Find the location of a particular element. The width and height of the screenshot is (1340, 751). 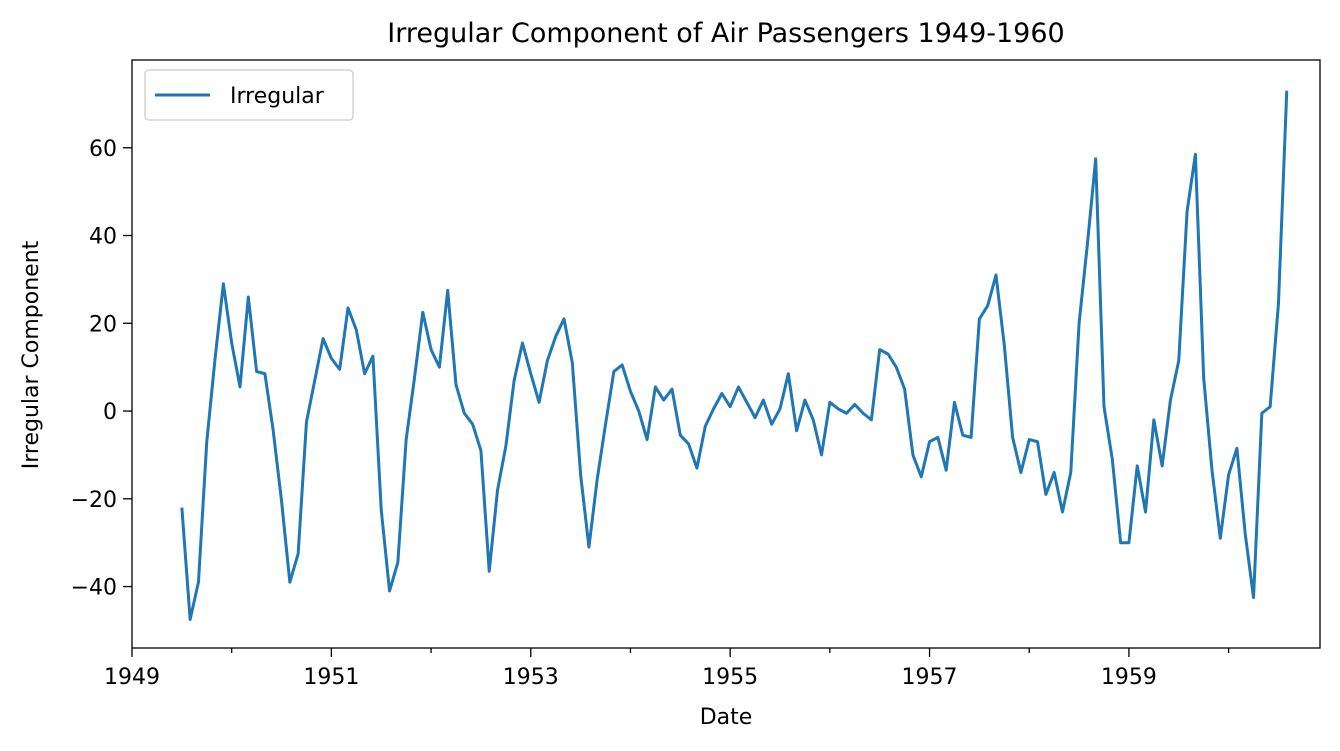

x-tick-label: 1949 is located at coordinates (132, 677).